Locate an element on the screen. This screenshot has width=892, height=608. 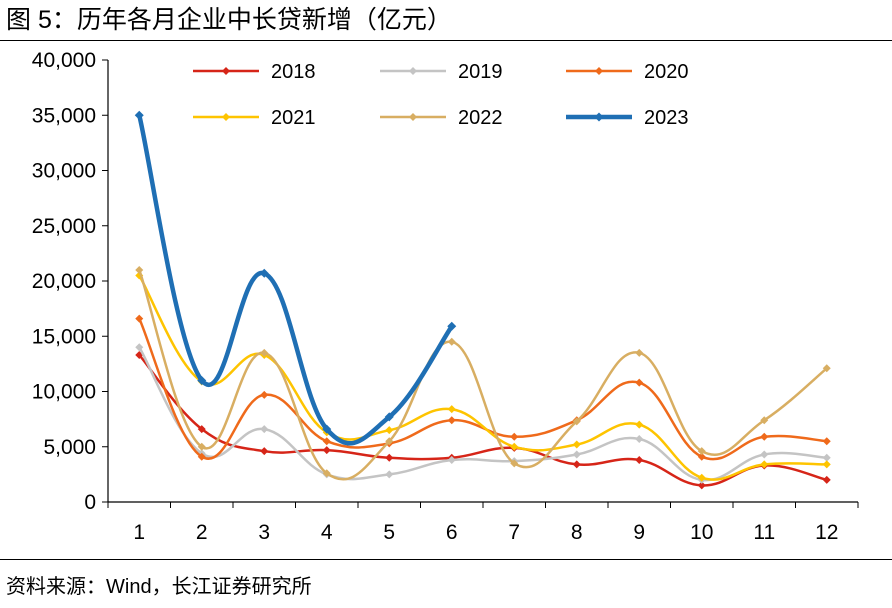
legend-label: 2023 is located at coordinates (666, 118).